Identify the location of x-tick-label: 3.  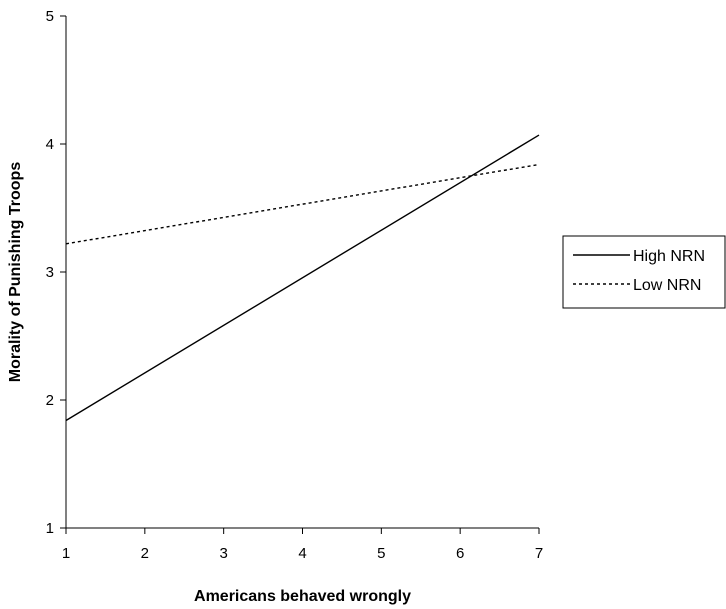
(223, 553).